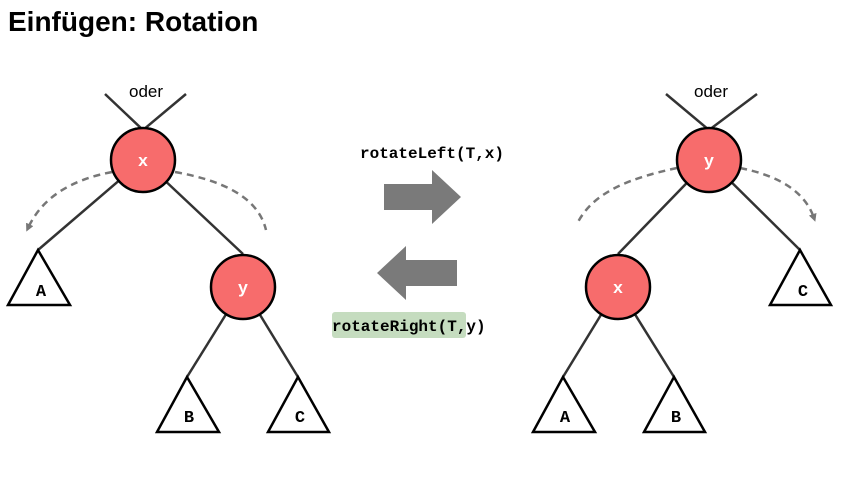 The width and height of the screenshot is (849, 502). I want to click on left-subtree-C, so click(298, 404).